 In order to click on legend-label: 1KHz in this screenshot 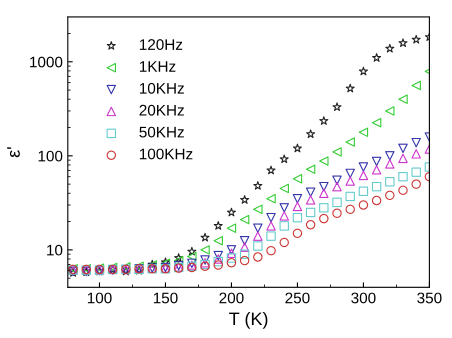, I will do `click(158, 66)`.